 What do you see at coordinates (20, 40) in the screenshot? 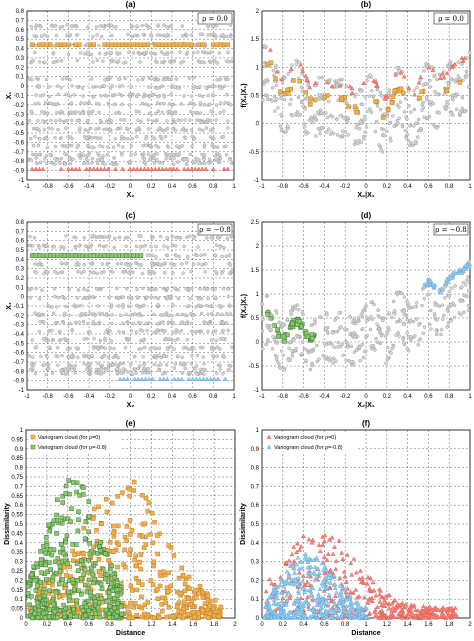
I see `y-tick-label: 0.5` at bounding box center [20, 40].